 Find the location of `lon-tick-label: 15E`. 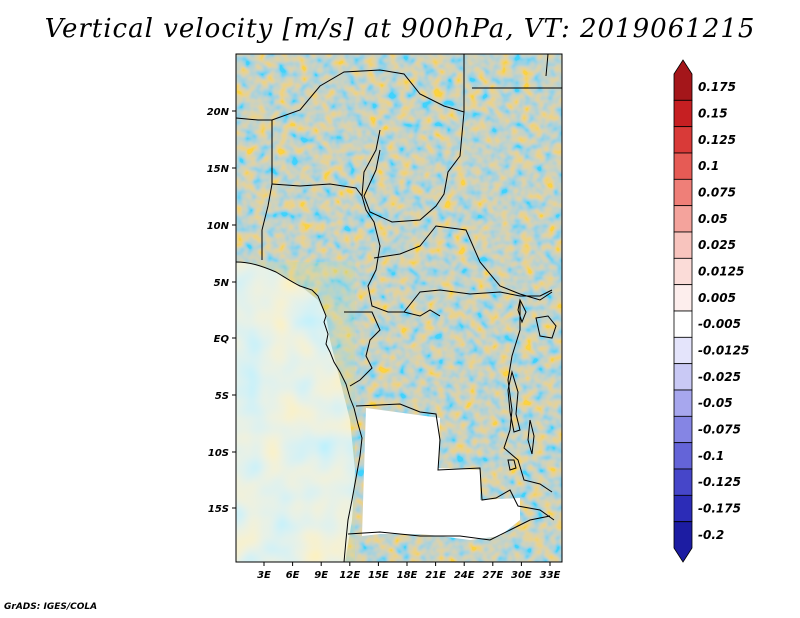

lon-tick-label: 15E is located at coordinates (378, 575).